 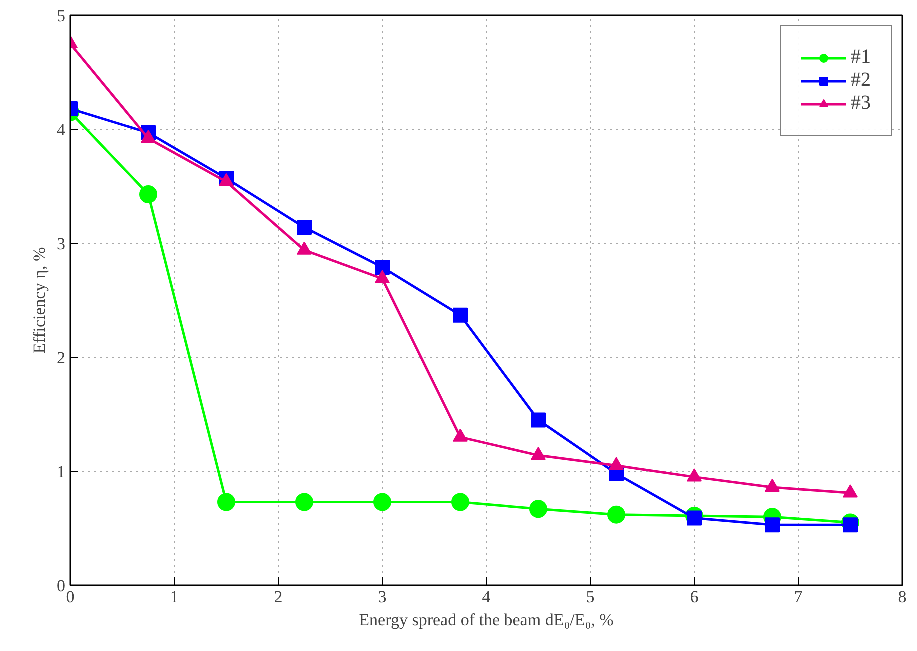 I want to click on x-tick-label: 6, so click(x=694, y=597).